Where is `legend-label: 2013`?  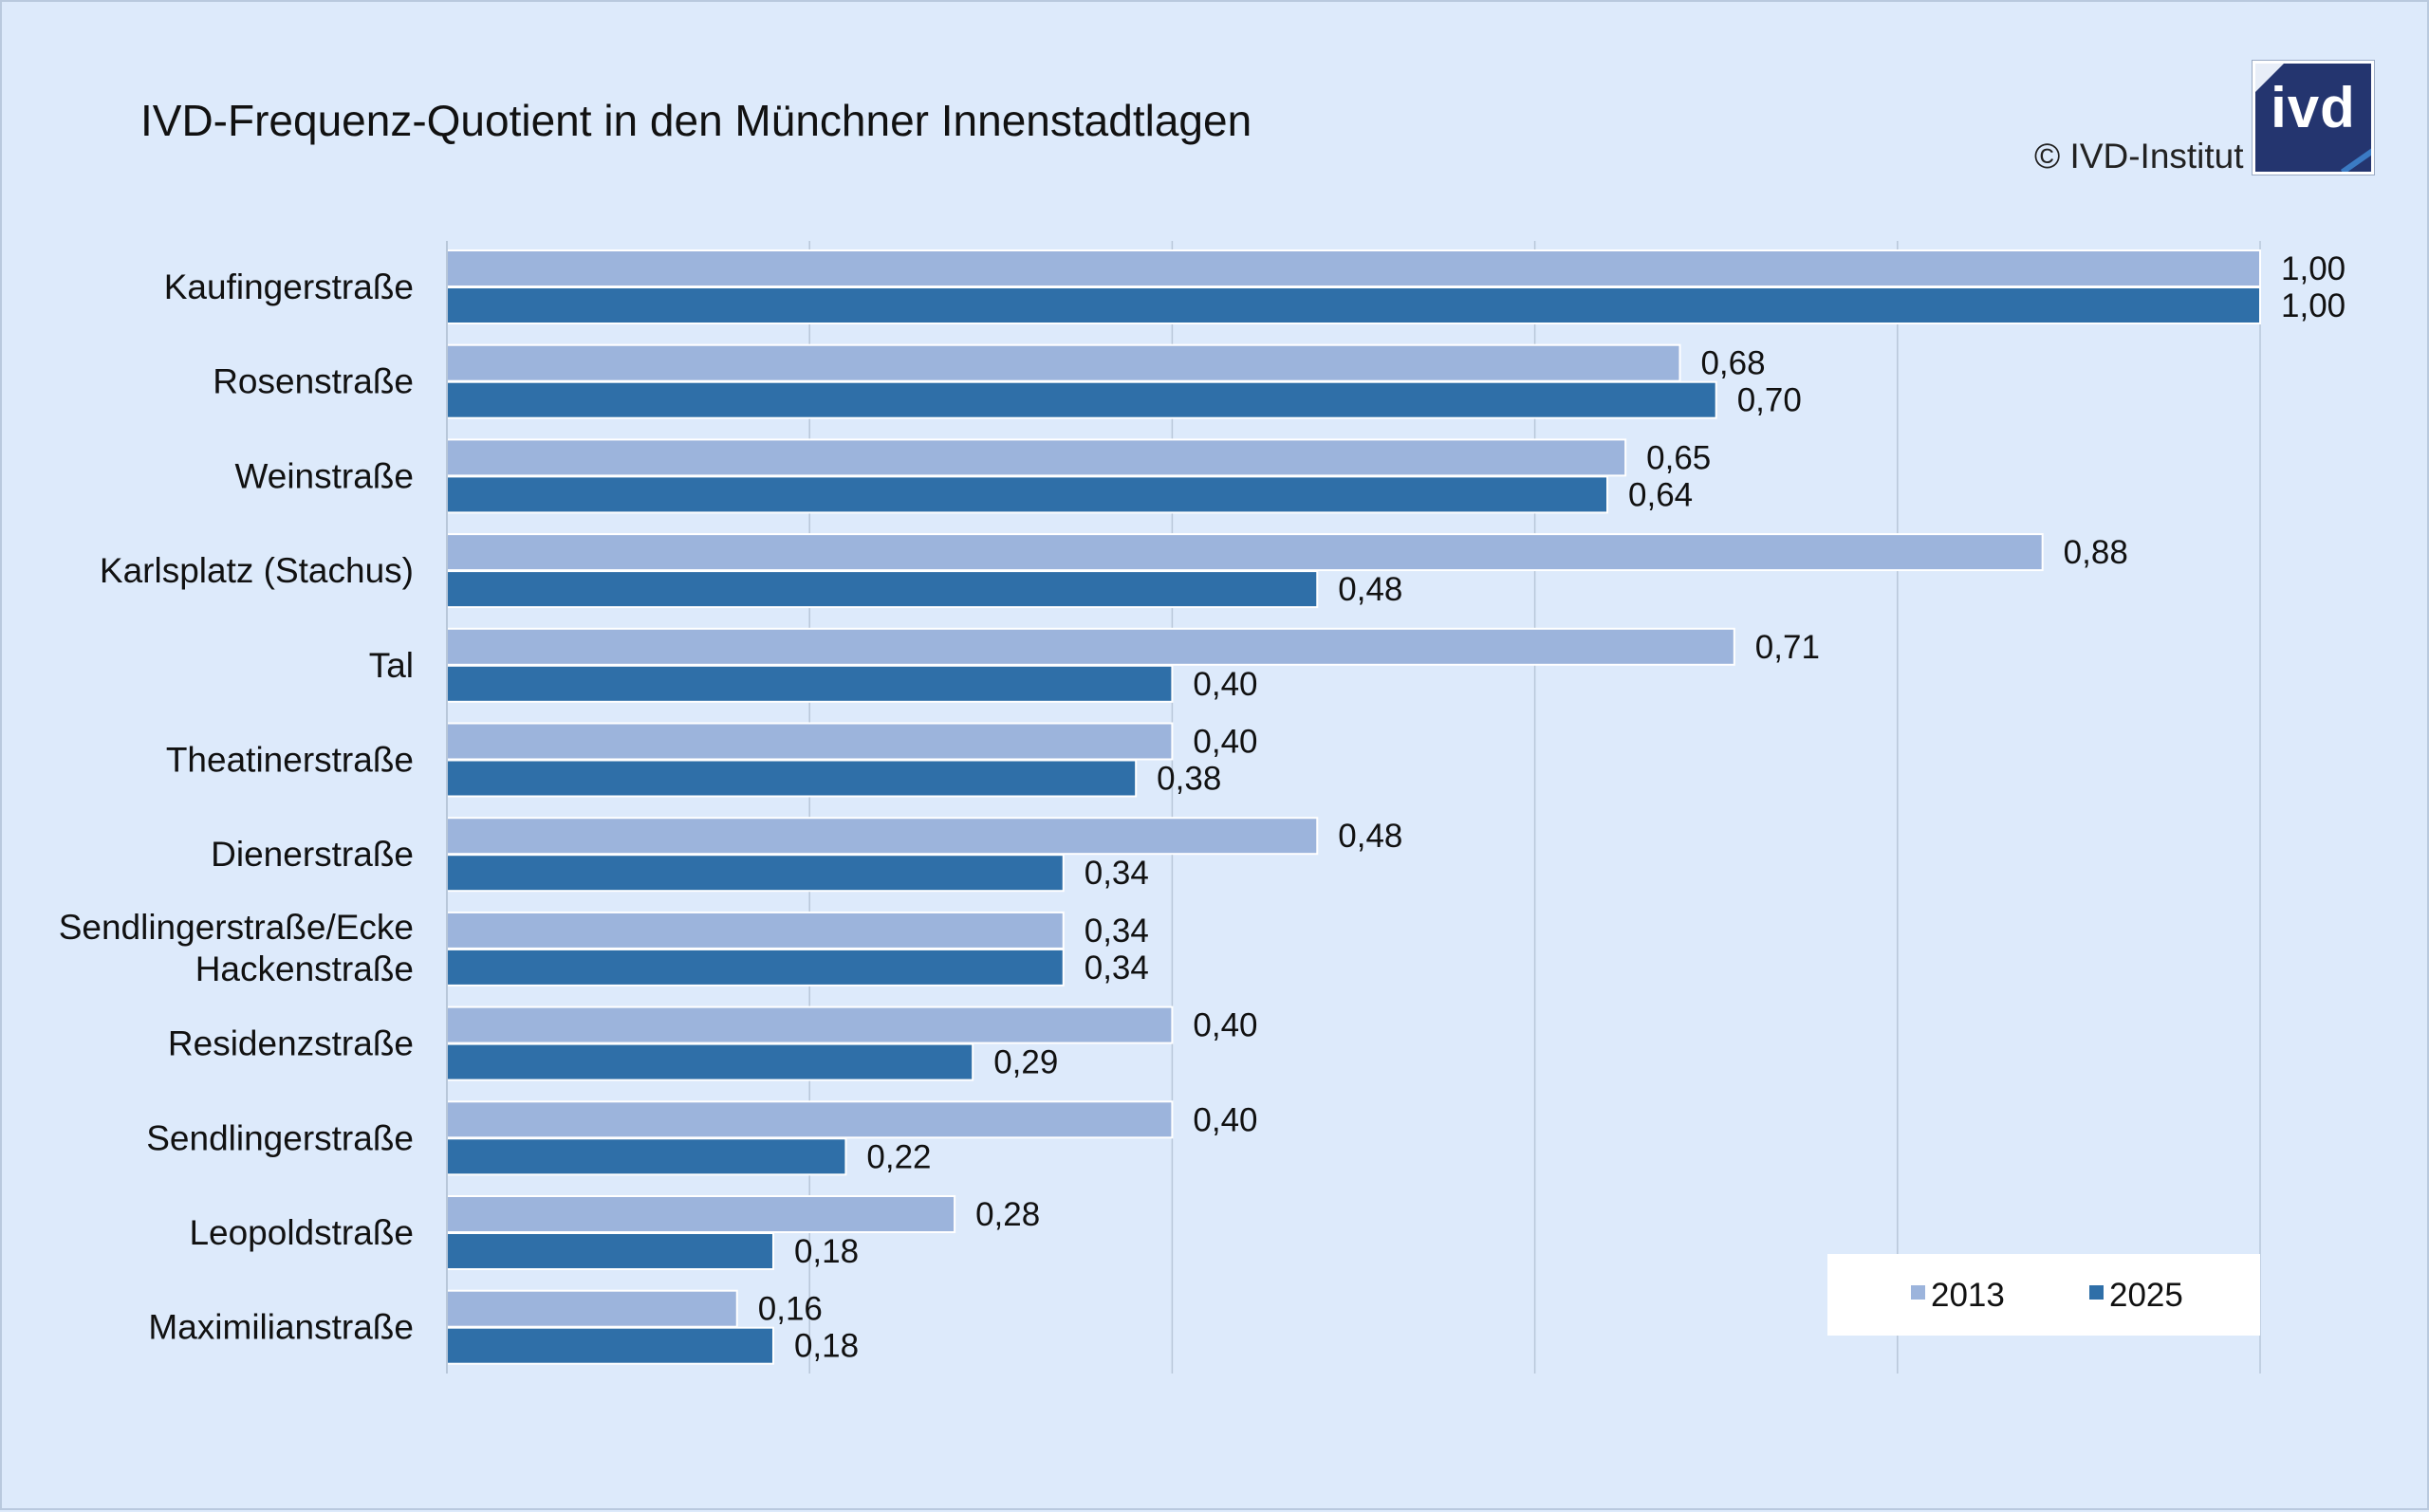
legend-label: 2013 is located at coordinates (1968, 1295).